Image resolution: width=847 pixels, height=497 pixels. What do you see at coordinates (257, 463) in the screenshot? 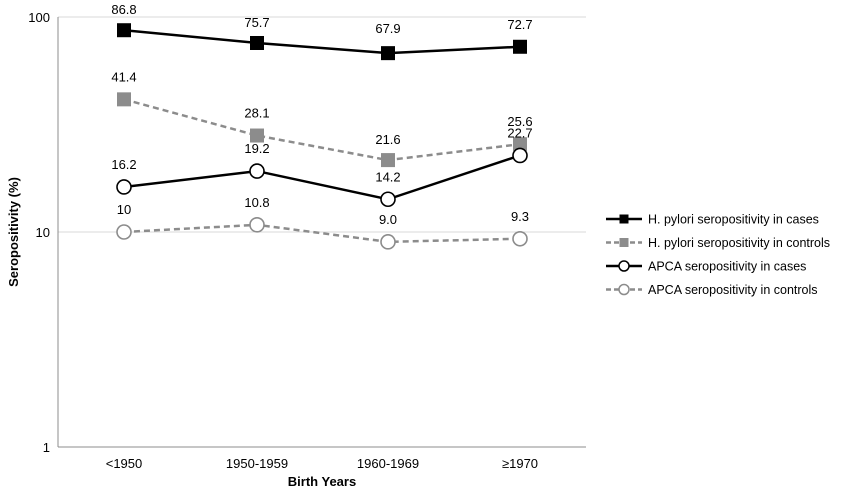
I see `x-tick-label: 1950-1959` at bounding box center [257, 463].